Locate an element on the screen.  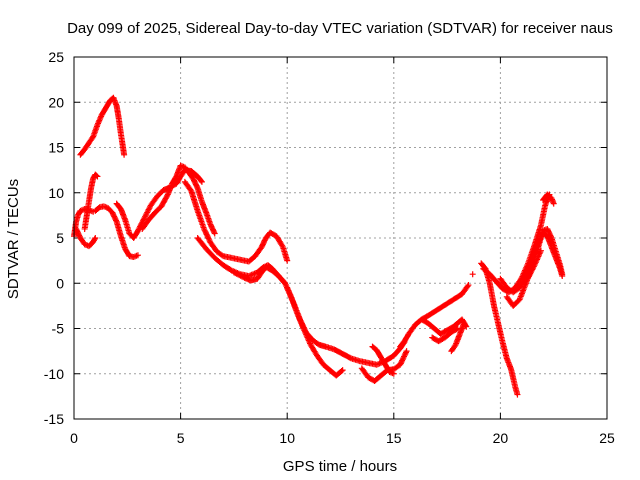
y-tick-label: -10 is located at coordinates (54, 374).